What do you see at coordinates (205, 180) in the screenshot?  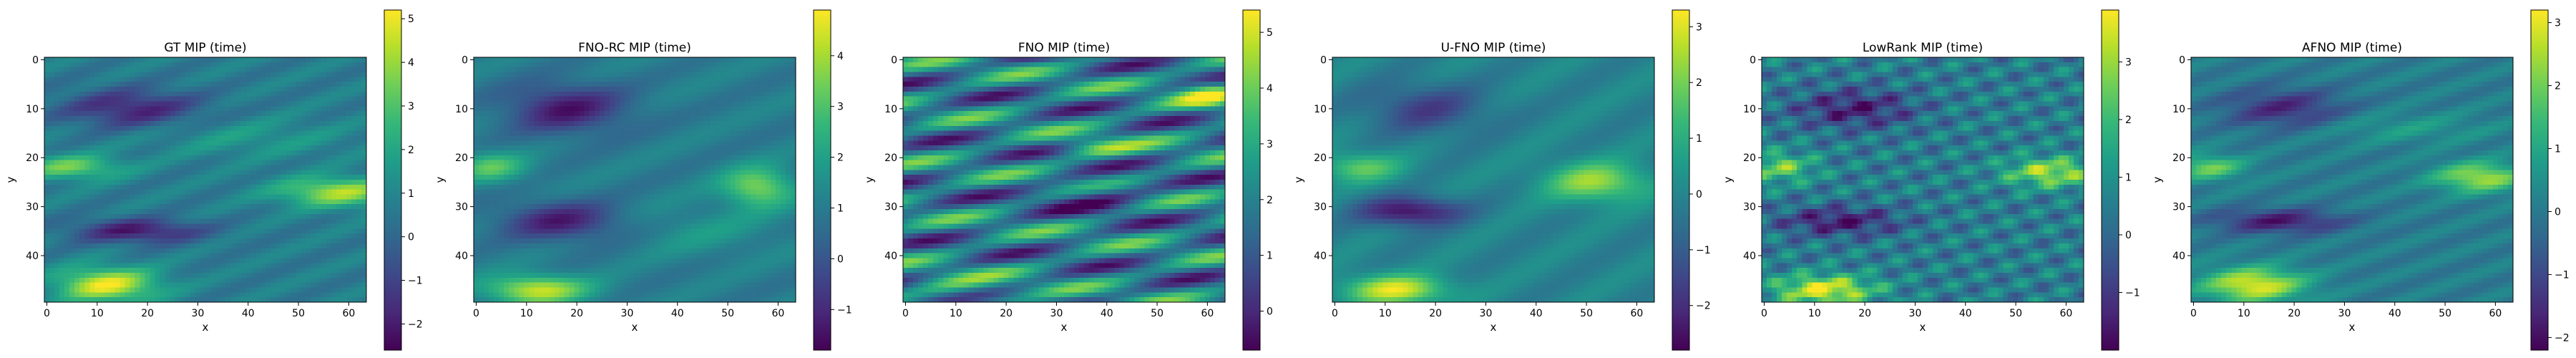 I see `plot-frame` at bounding box center [205, 180].